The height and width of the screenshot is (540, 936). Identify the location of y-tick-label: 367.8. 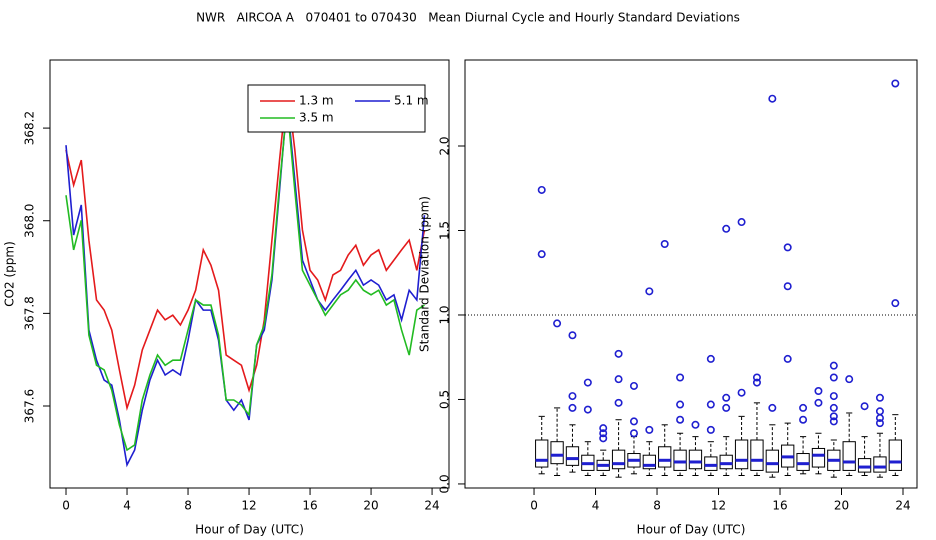
(30, 313).